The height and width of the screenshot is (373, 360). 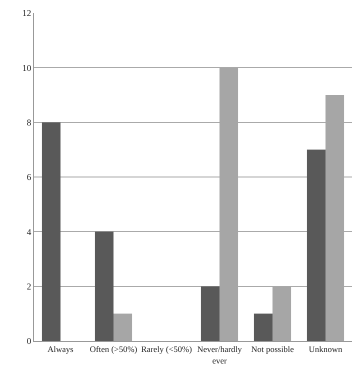 I want to click on x-tick-label: Often (>50%), so click(x=114, y=349).